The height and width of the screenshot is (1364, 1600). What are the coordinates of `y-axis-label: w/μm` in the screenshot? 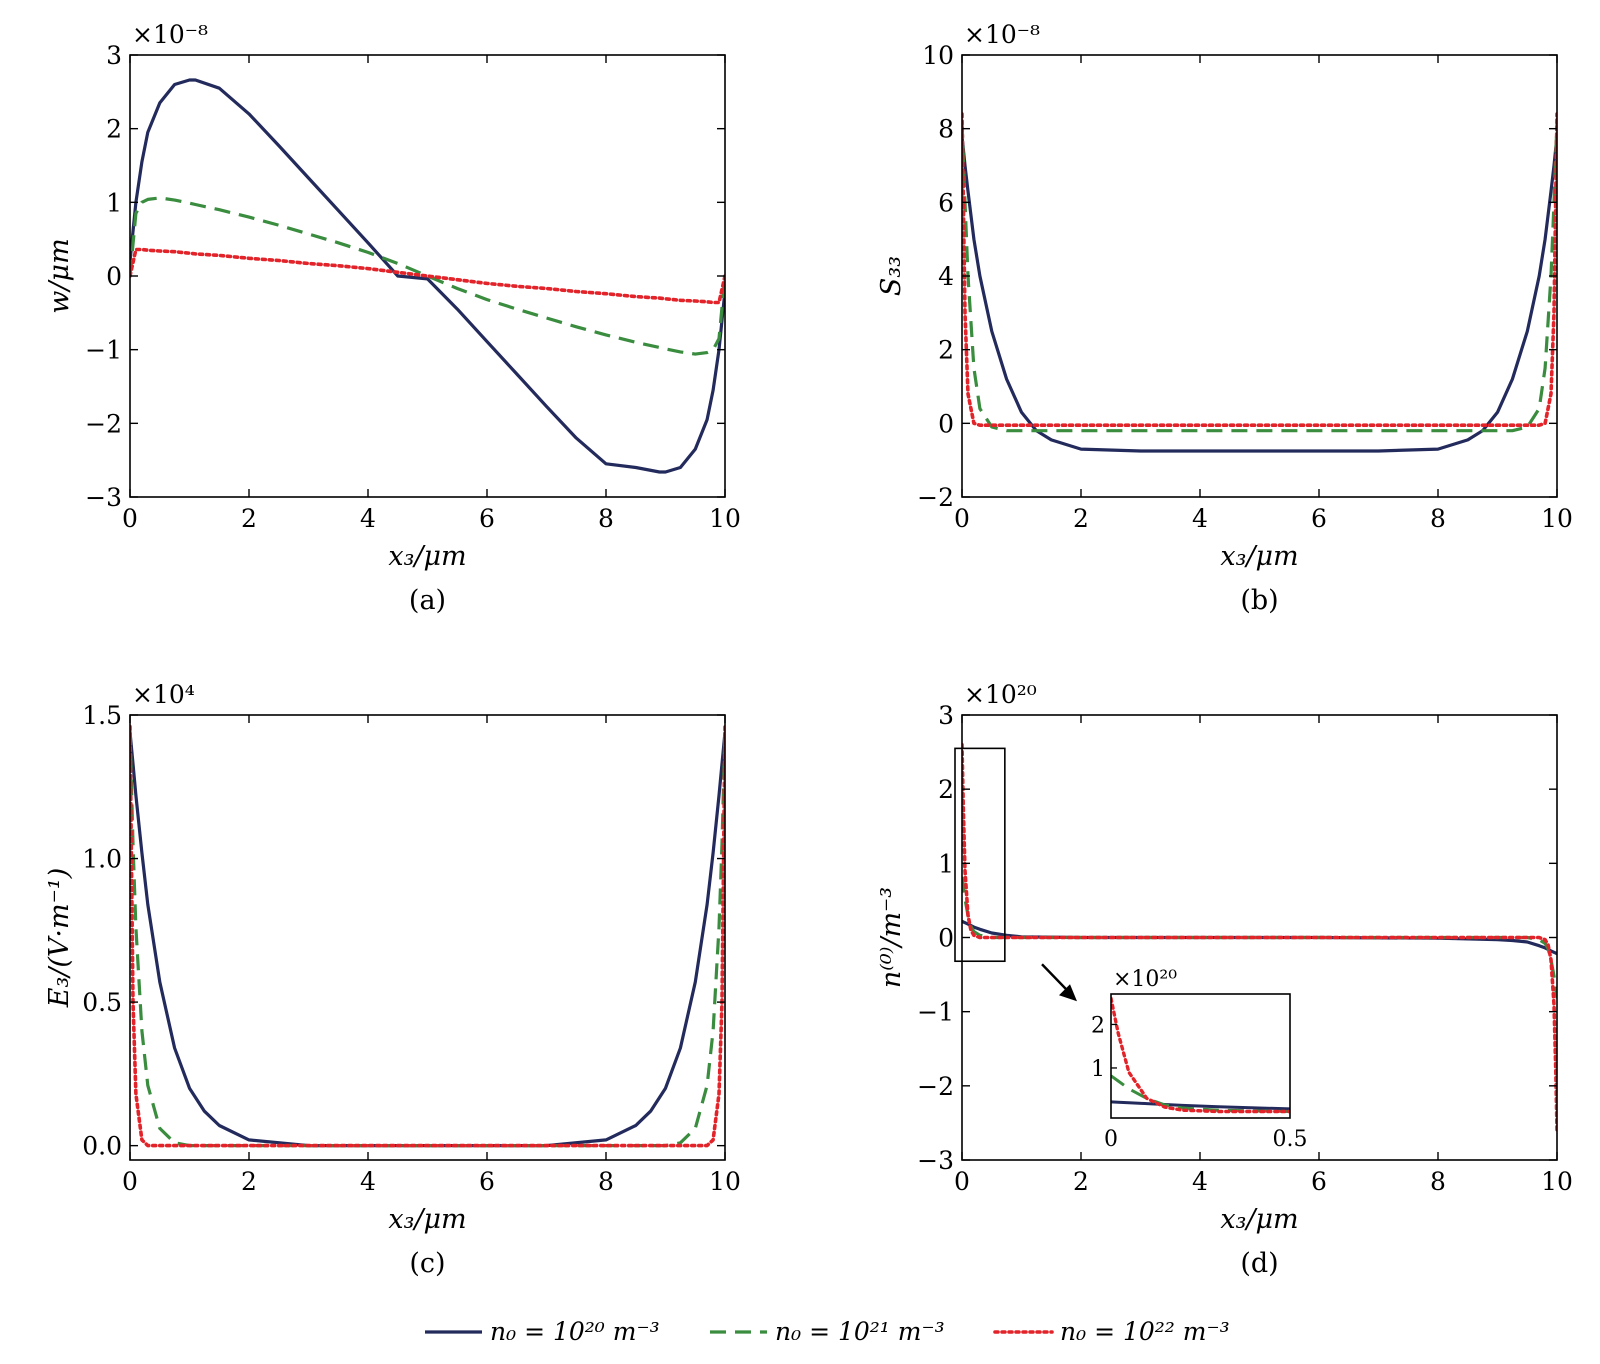 It's located at (59, 275).